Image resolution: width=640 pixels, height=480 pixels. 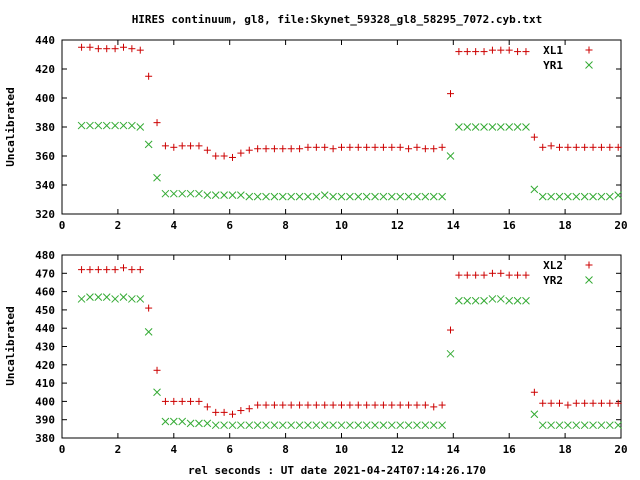 What do you see at coordinates (45, 255) in the screenshot?
I see `y-tick-label-bottom: 480` at bounding box center [45, 255].